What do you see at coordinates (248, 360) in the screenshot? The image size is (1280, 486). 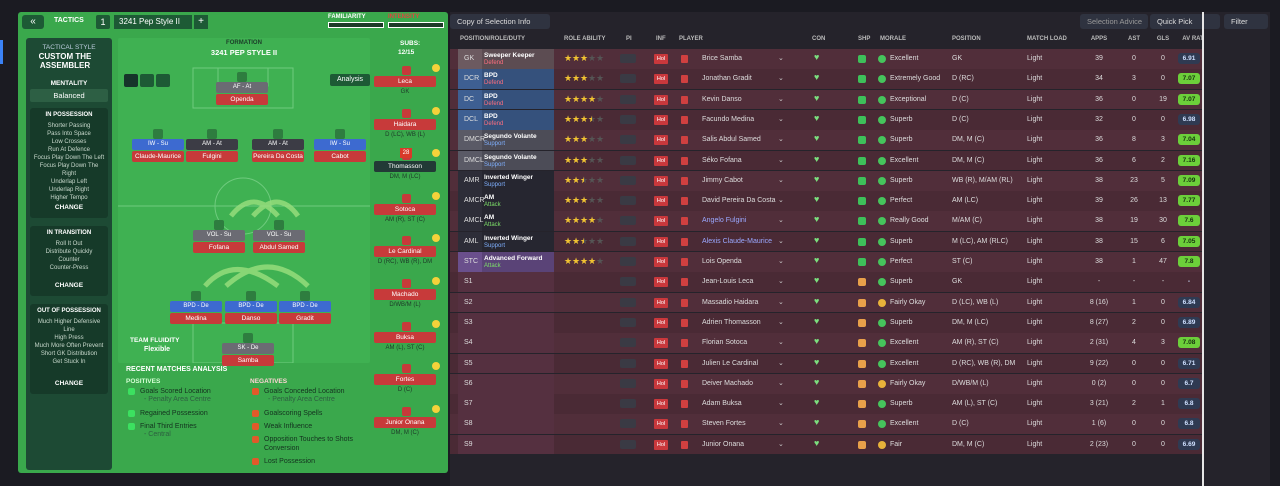 I see `player-name: Samba` at bounding box center [248, 360].